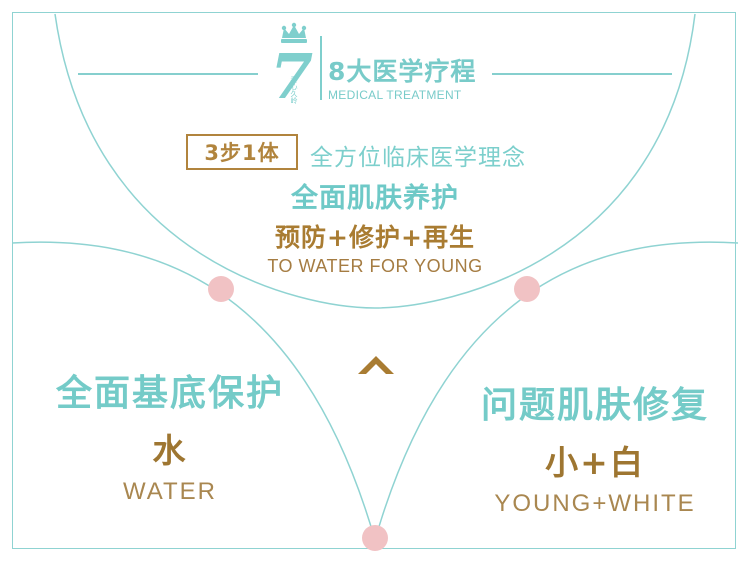 This screenshot has height=563, width=750. I want to click on header-line-right, so click(582, 74).